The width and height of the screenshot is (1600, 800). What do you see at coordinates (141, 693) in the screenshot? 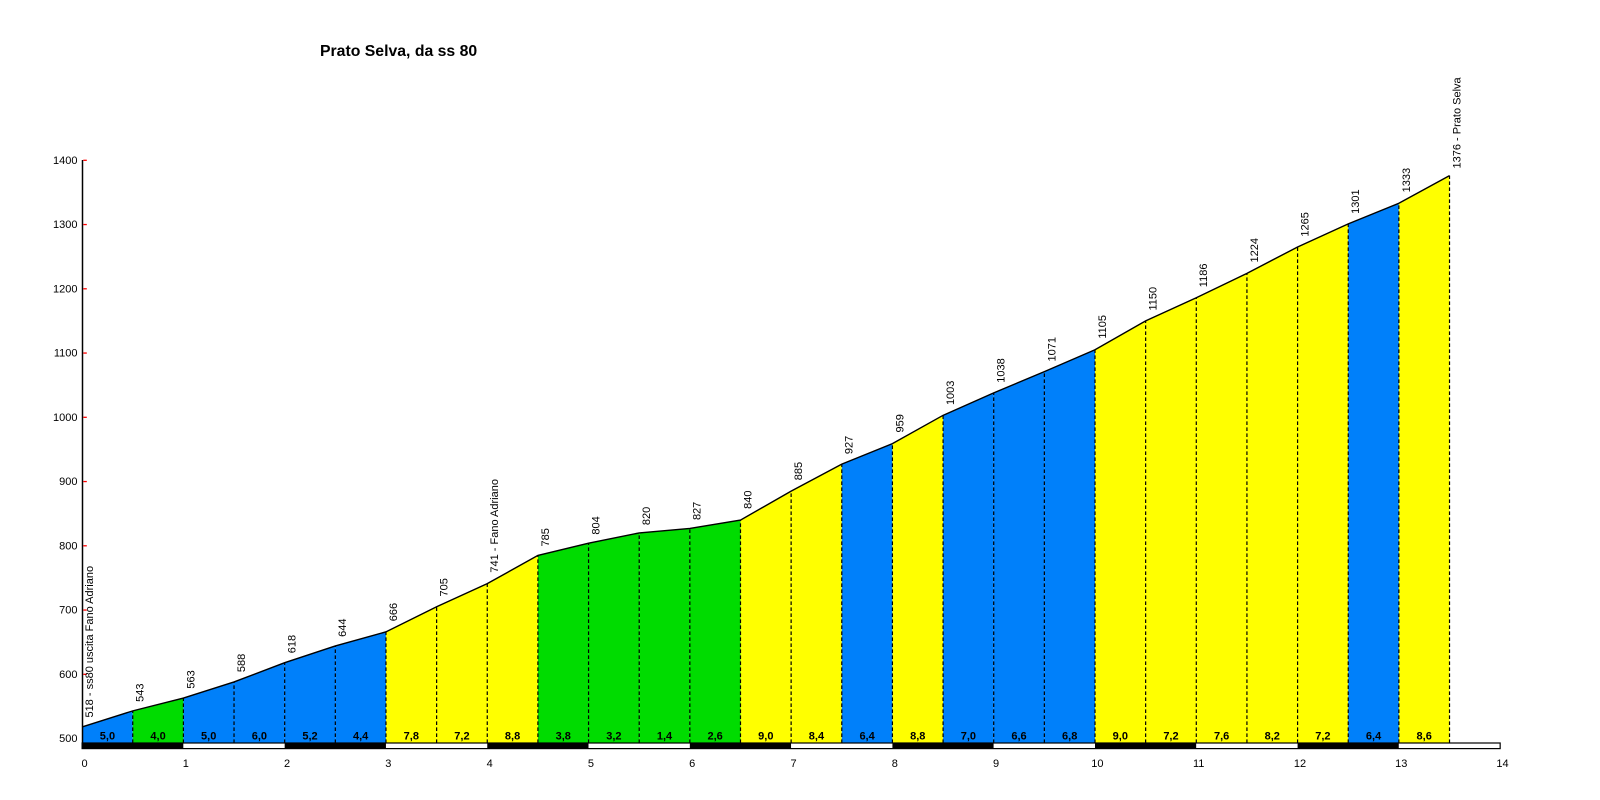
I see `svg-text: 543` at bounding box center [141, 693].